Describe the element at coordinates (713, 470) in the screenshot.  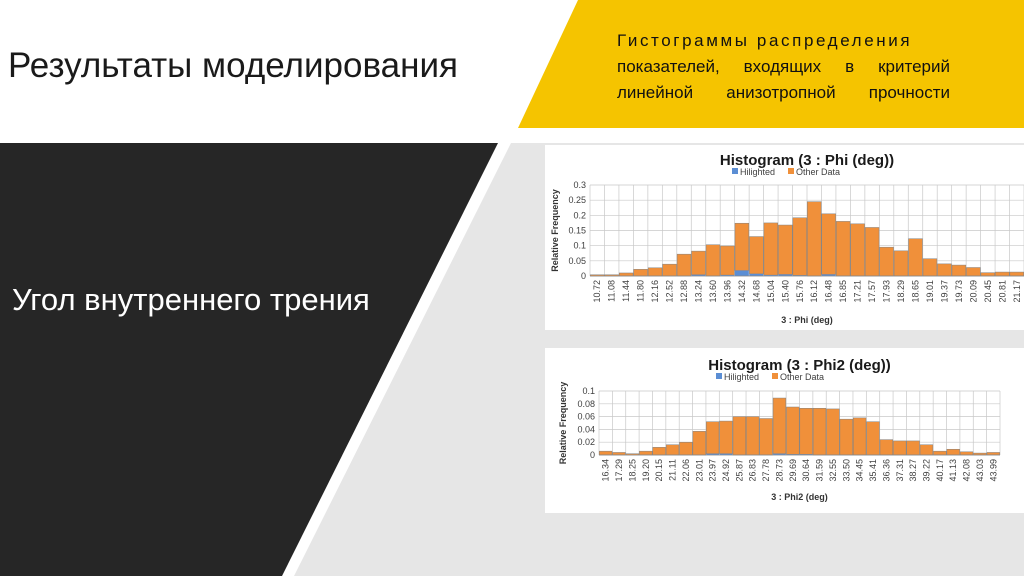
I see `x-tick-label: 23.97` at that location.